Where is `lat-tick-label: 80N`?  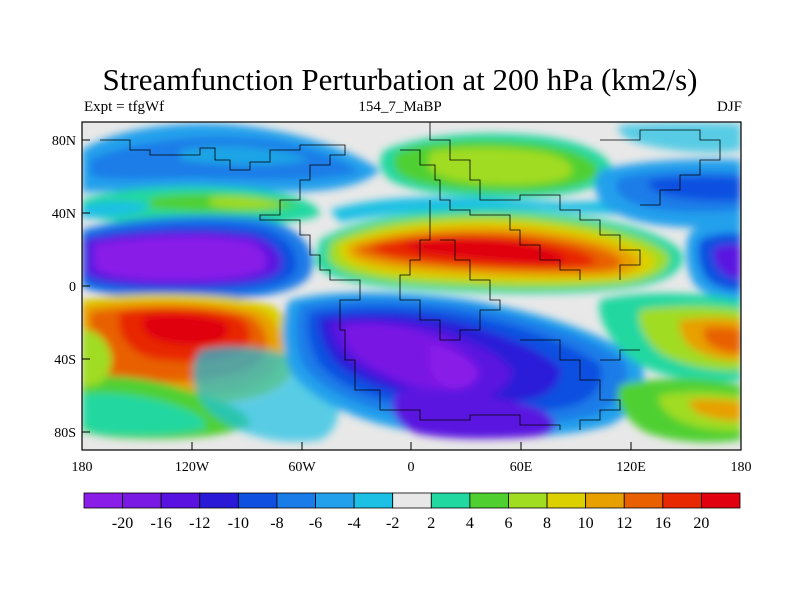
lat-tick-label: 80N is located at coordinates (64, 141).